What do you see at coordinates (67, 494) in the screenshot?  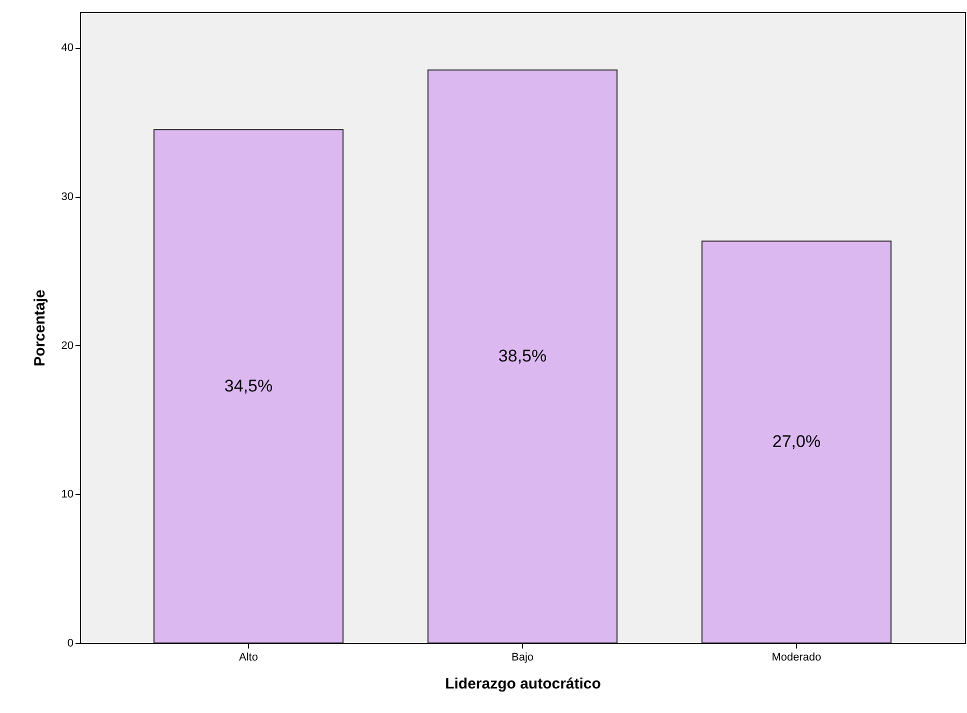 I see `y-tick-label: 10` at bounding box center [67, 494].